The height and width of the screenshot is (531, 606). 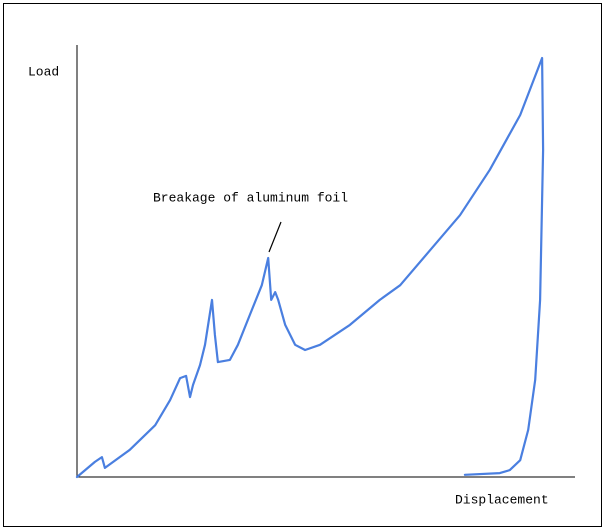 I want to click on y-axis-label: Load, so click(x=43, y=71).